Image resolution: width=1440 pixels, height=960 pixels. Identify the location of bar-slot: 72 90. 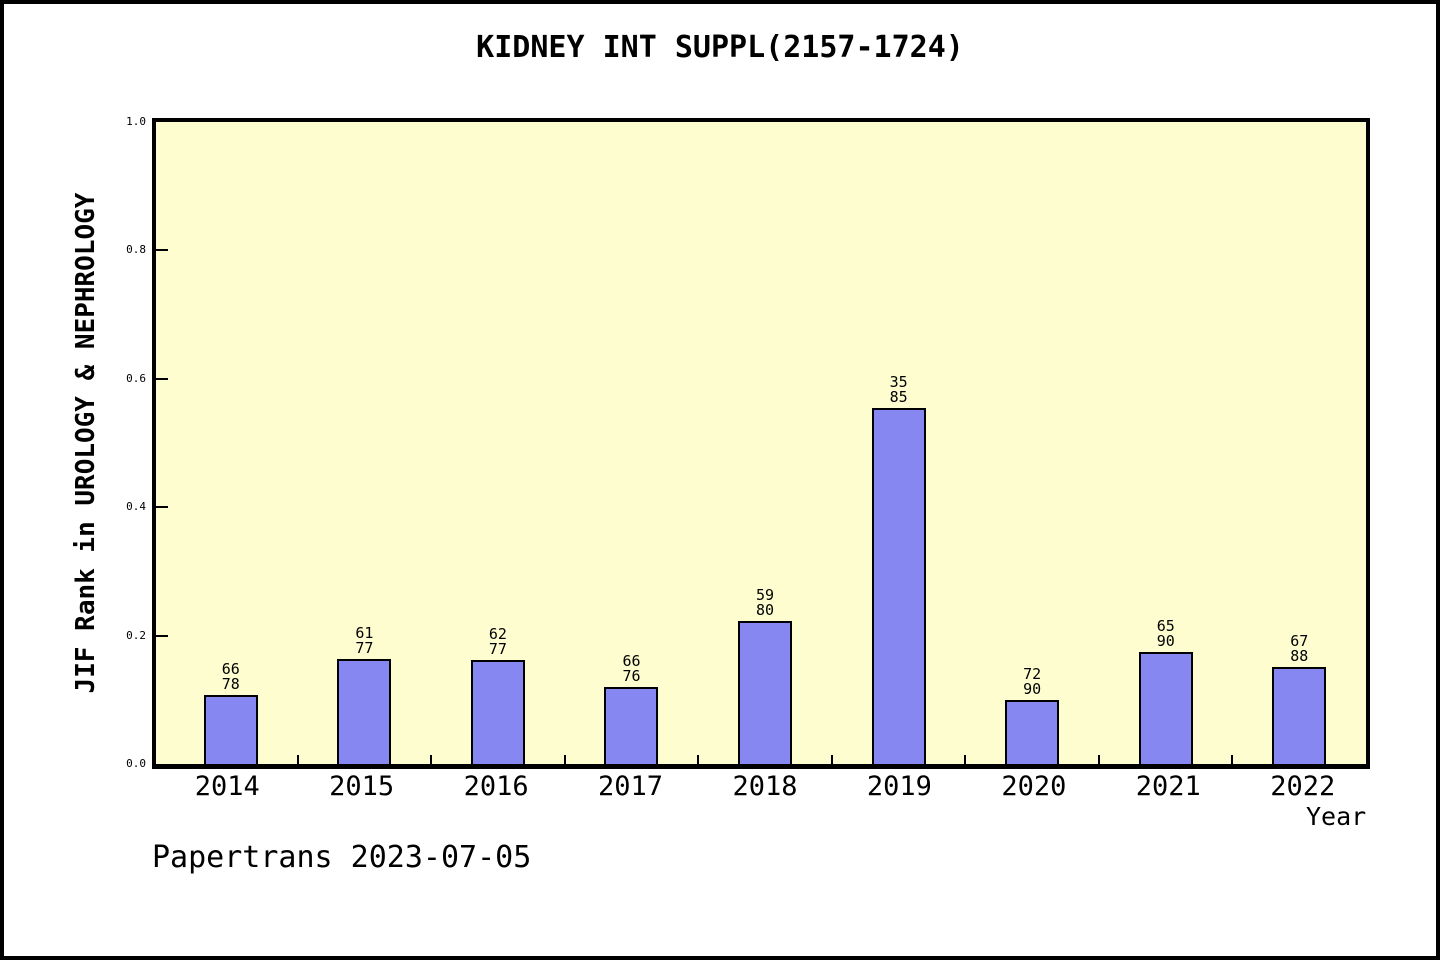
(1032, 443).